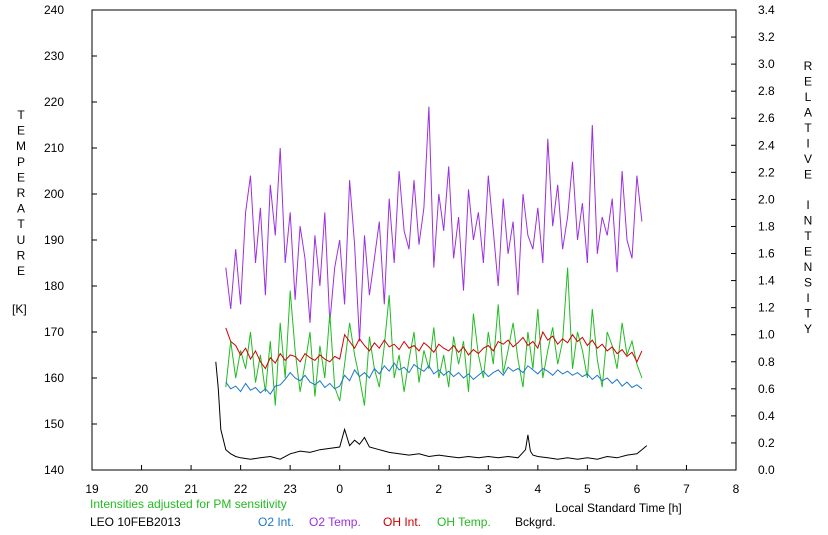  I want to click on x-tick-label: 20, so click(142, 489).